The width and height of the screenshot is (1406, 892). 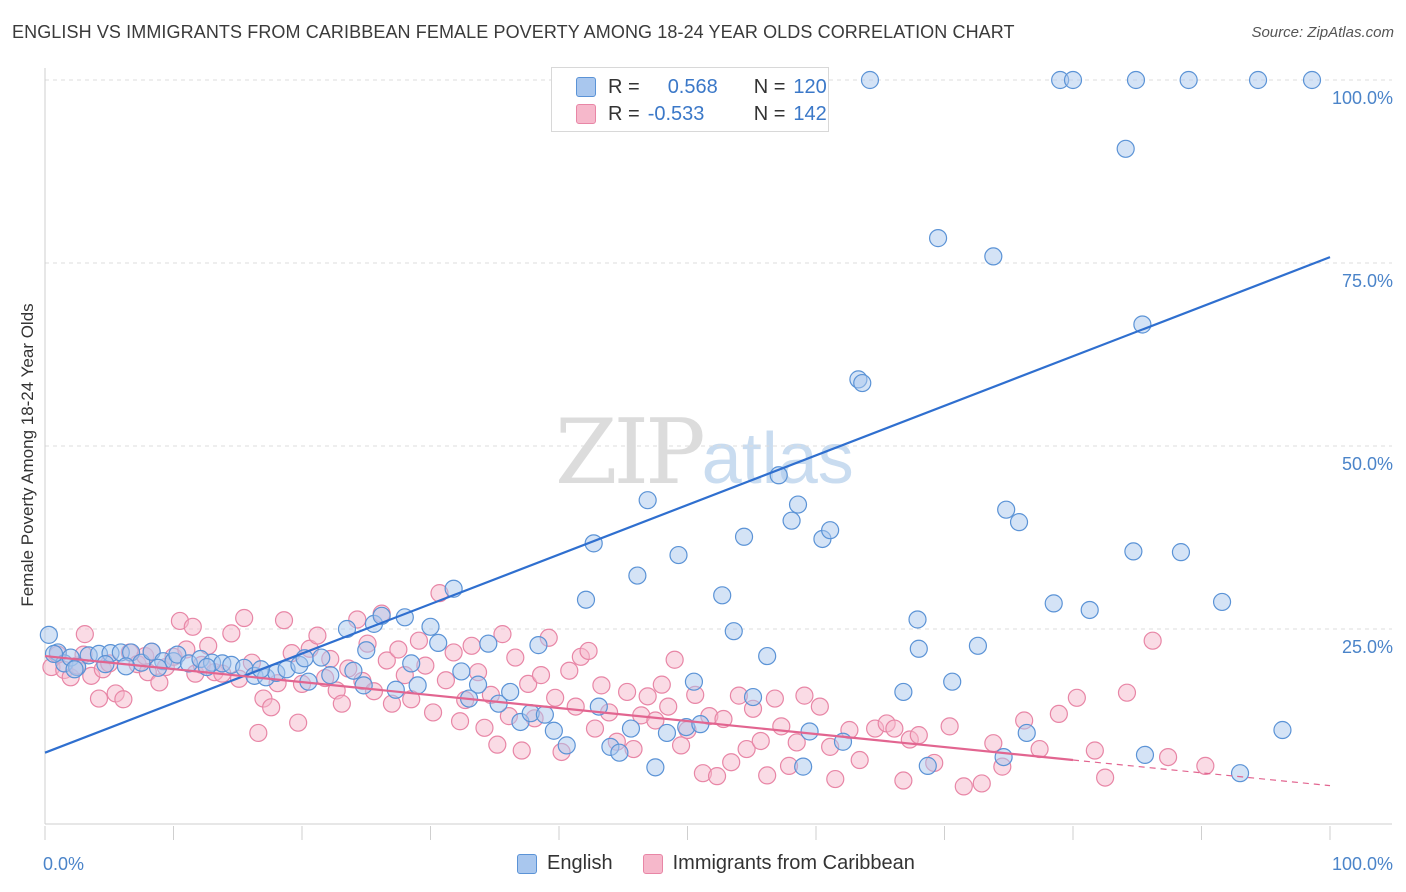 I want to click on caribbean-r-value: -0.533, so click(x=676, y=113).